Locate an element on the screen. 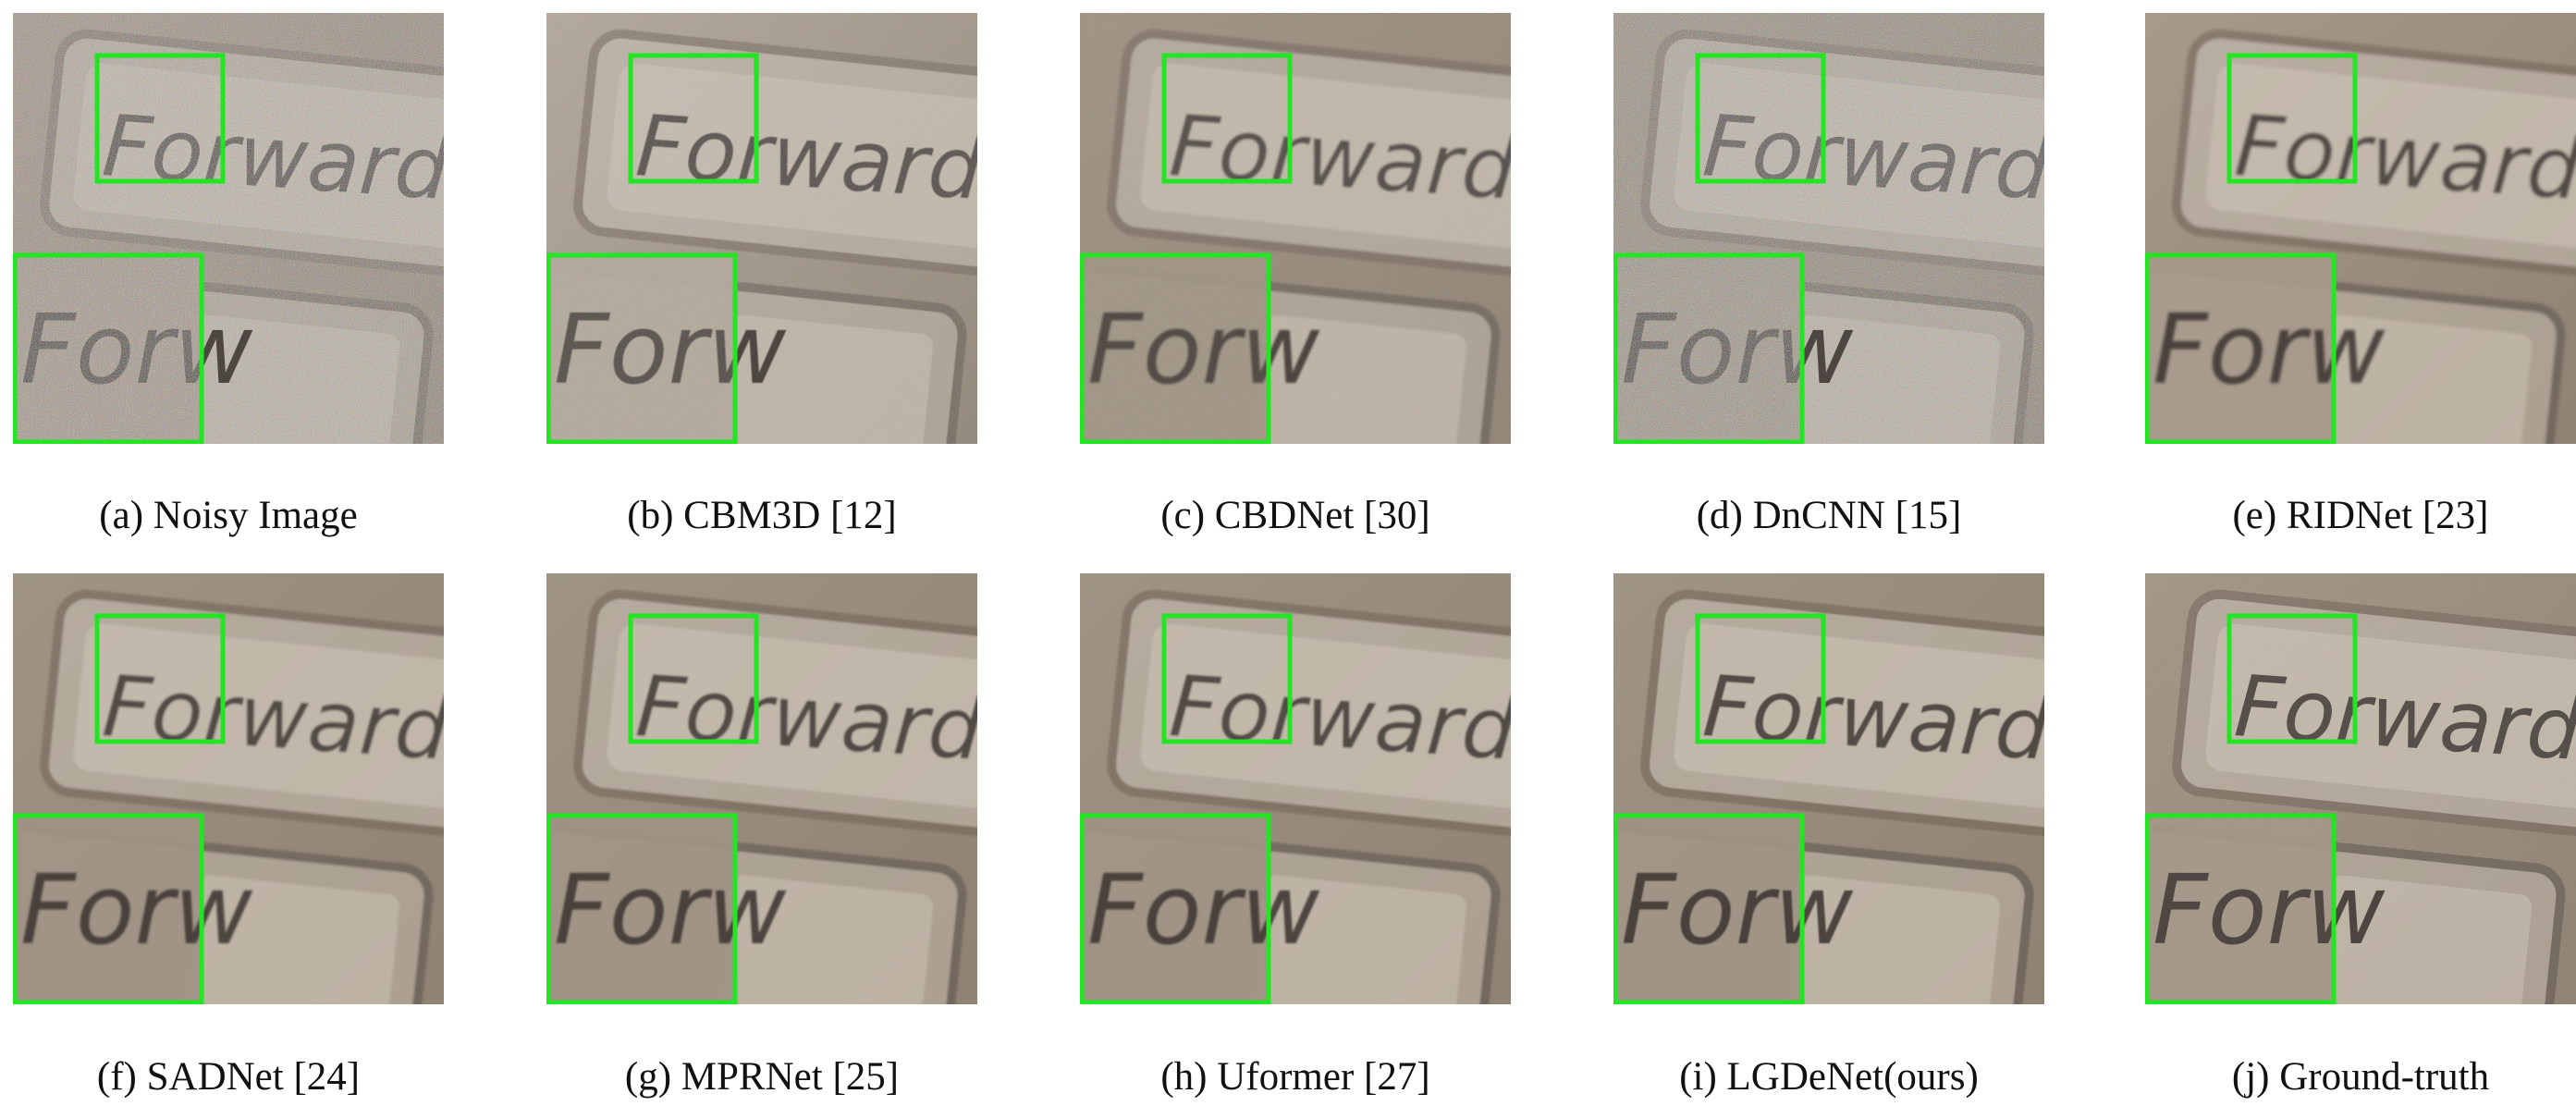 The height and width of the screenshot is (1106, 2576). image-panel-b: Forward Forw is located at coordinates (761, 229).